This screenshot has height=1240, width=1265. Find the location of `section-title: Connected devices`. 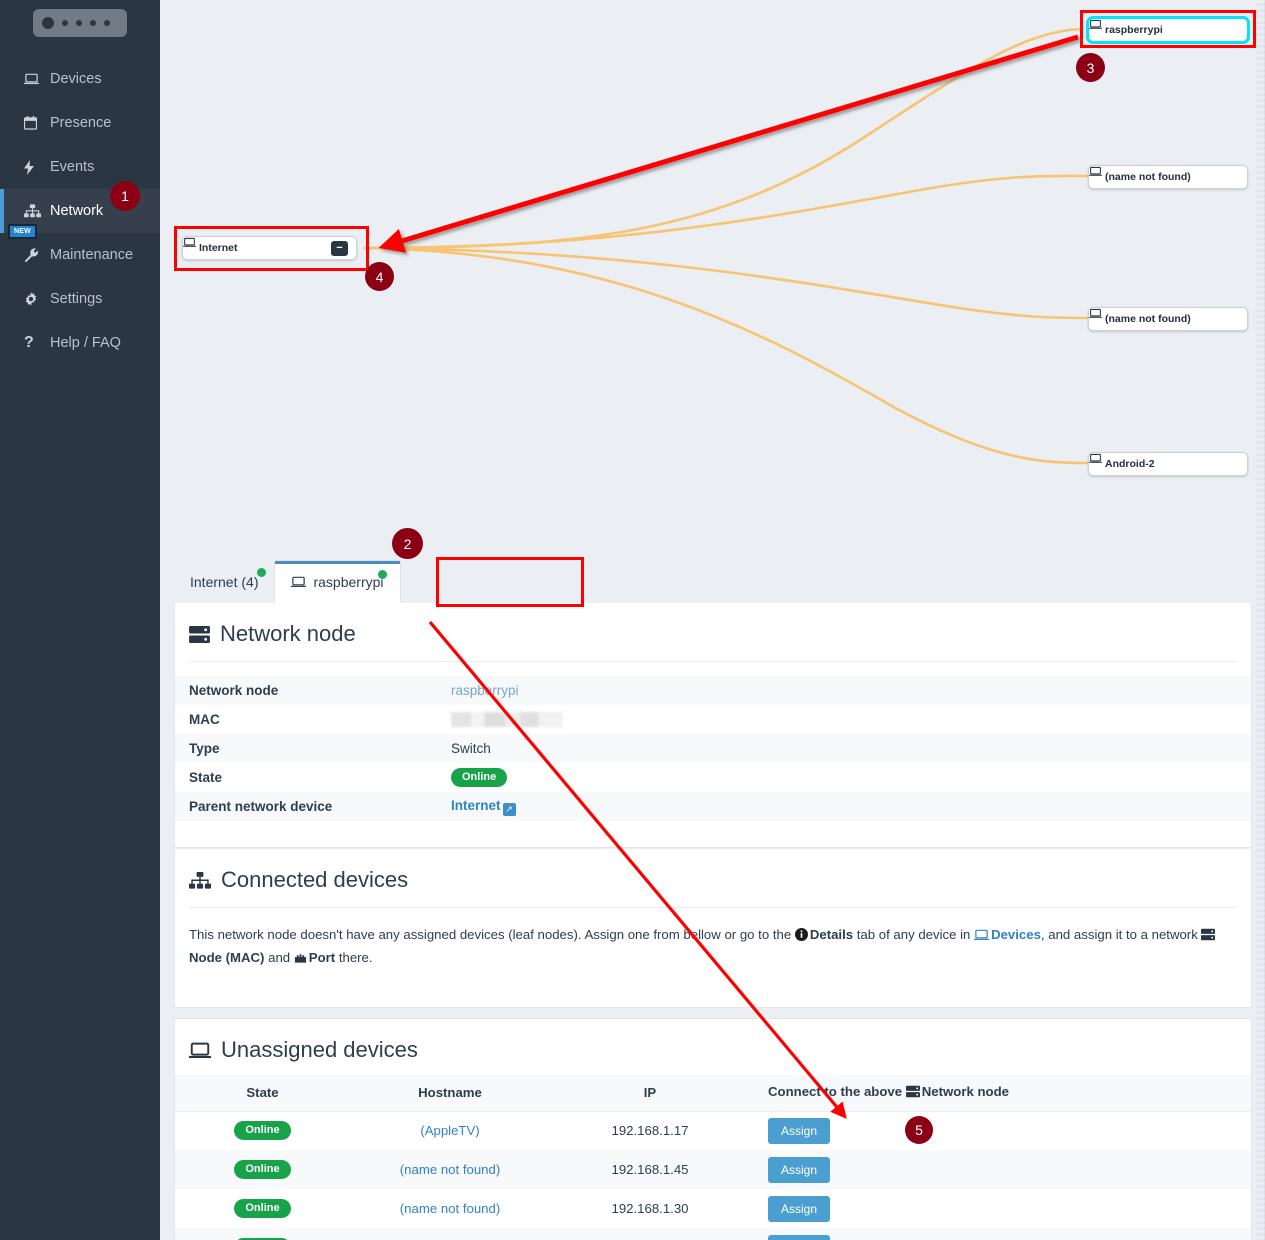

section-title: Connected devices is located at coordinates (315, 879).